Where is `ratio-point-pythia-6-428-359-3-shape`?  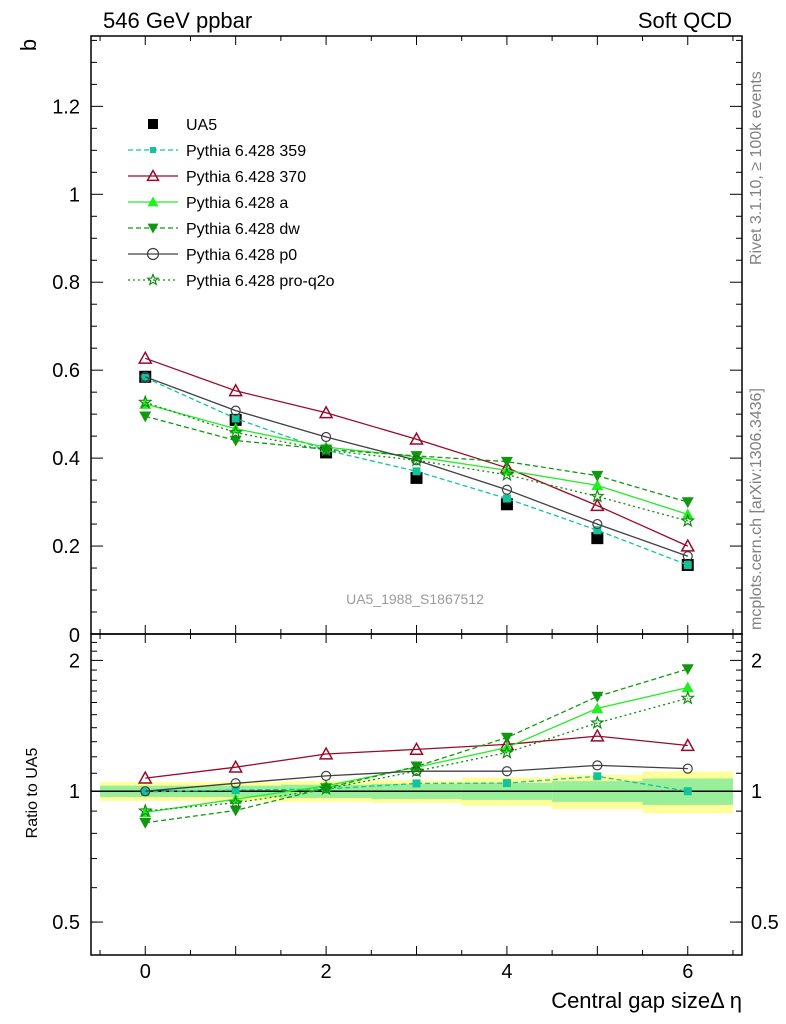 ratio-point-pythia-6-428-359-3-shape is located at coordinates (416, 783).